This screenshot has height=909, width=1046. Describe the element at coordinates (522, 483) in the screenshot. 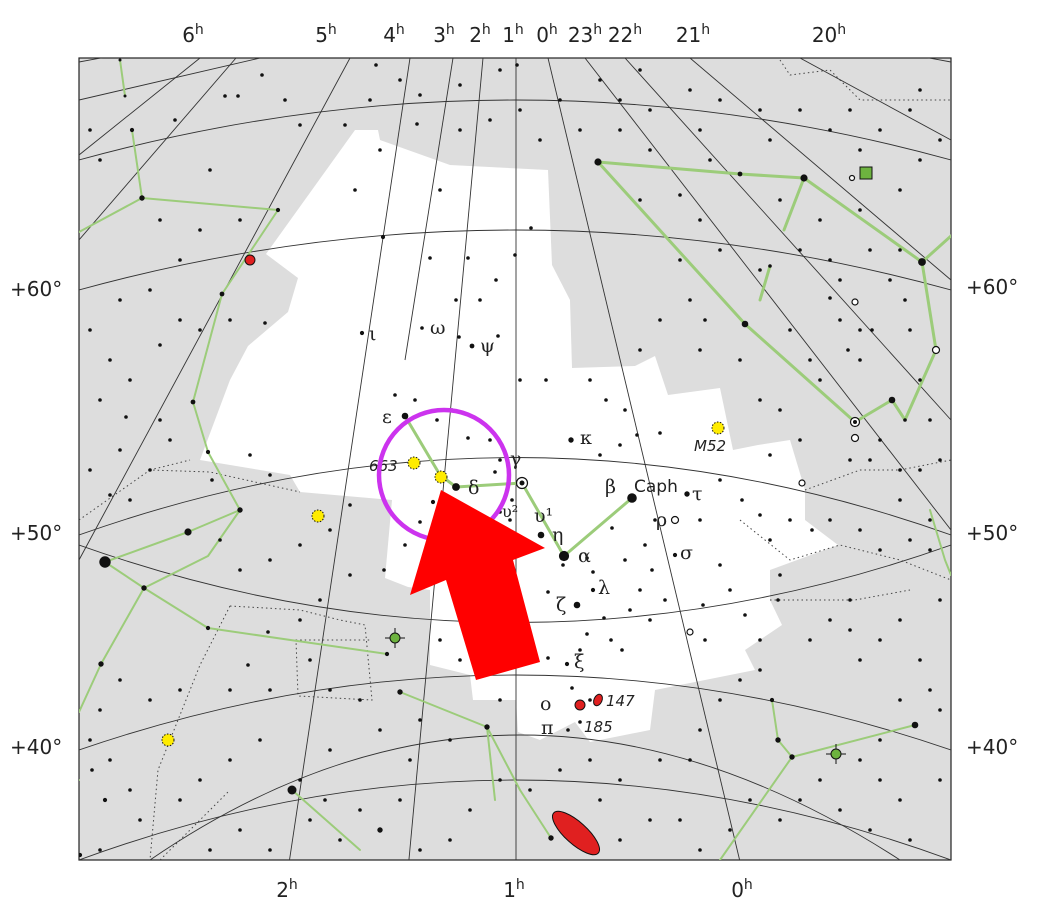

I see `variable-dot` at that location.